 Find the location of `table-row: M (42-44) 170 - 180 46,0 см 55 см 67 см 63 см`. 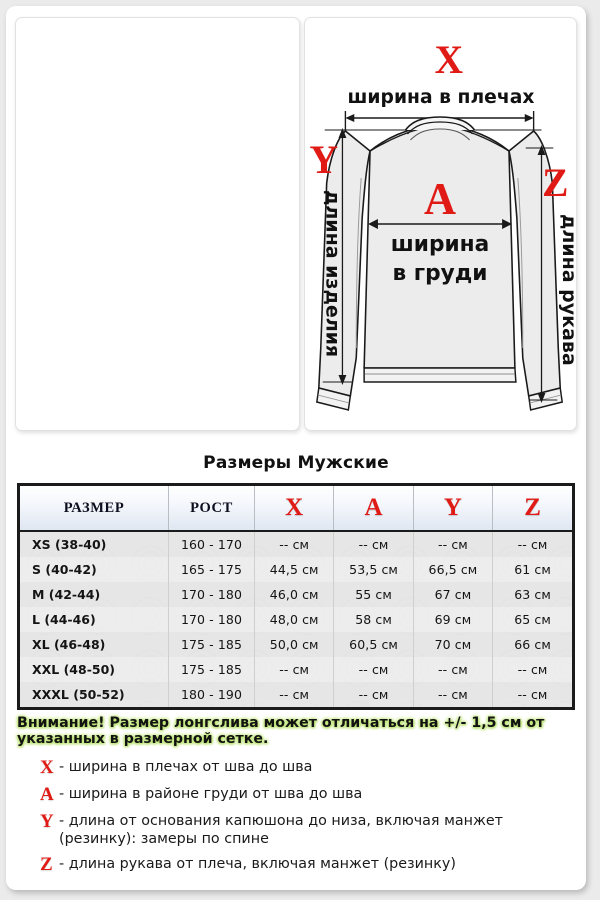

table-row: M (42-44) 170 - 180 46,0 см 55 см 67 см 63 см is located at coordinates (296, 594).